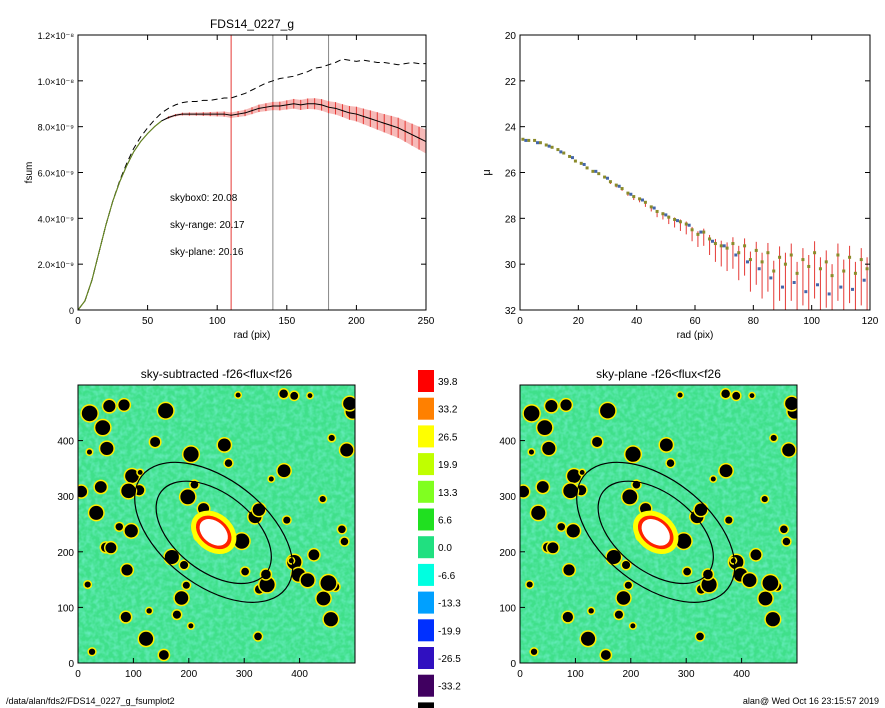  I want to click on x-tick-label: 50, so click(148, 321).